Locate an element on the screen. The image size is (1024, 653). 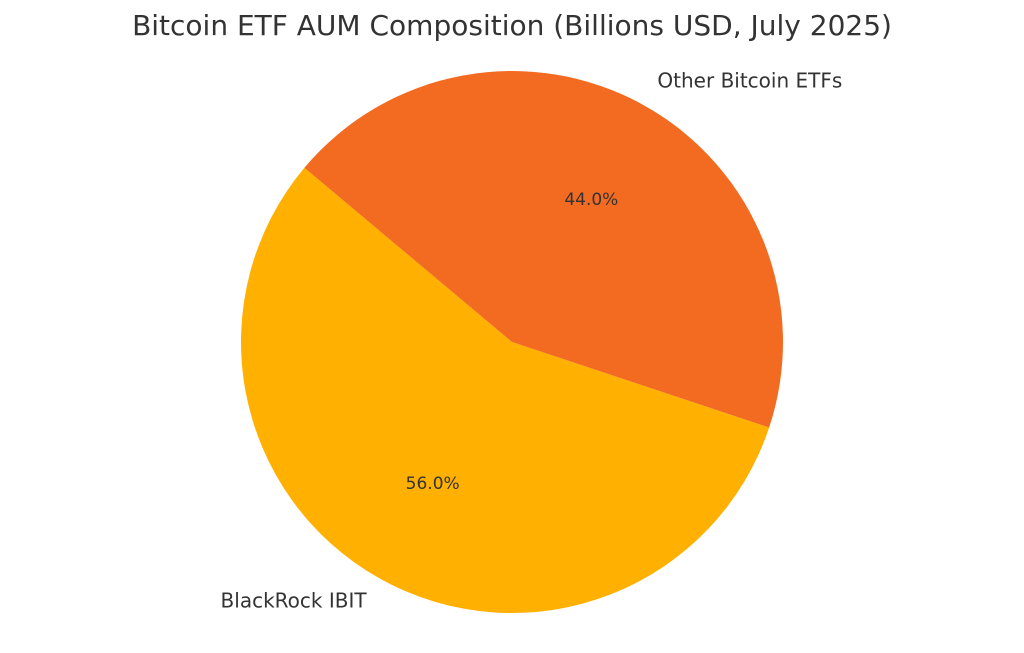
slice-percent-1: 56.0% is located at coordinates (433, 484).